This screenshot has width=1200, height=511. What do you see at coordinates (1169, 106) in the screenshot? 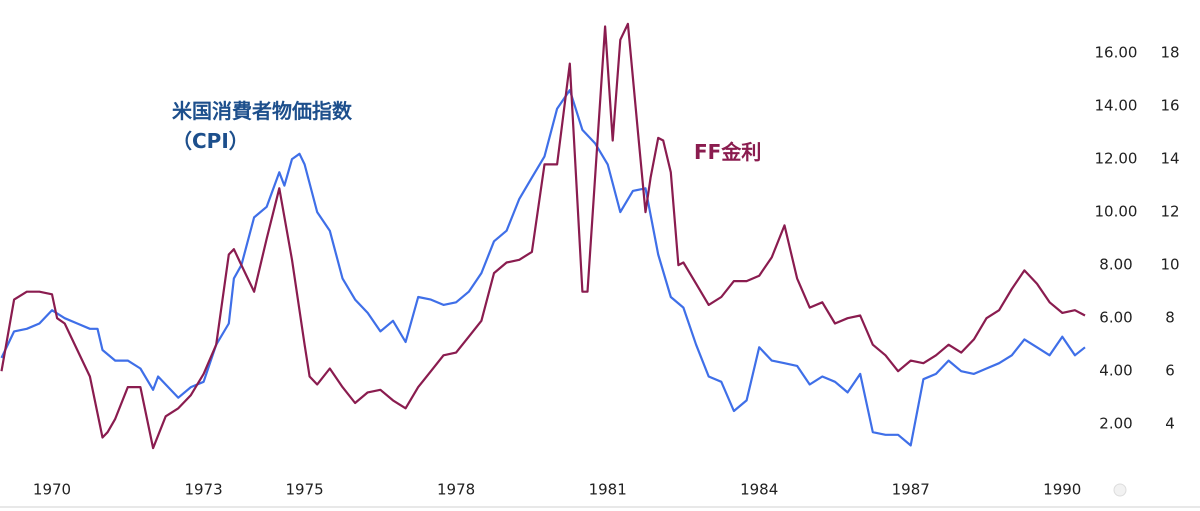
I see `y2-tick-label: 16` at bounding box center [1169, 106].